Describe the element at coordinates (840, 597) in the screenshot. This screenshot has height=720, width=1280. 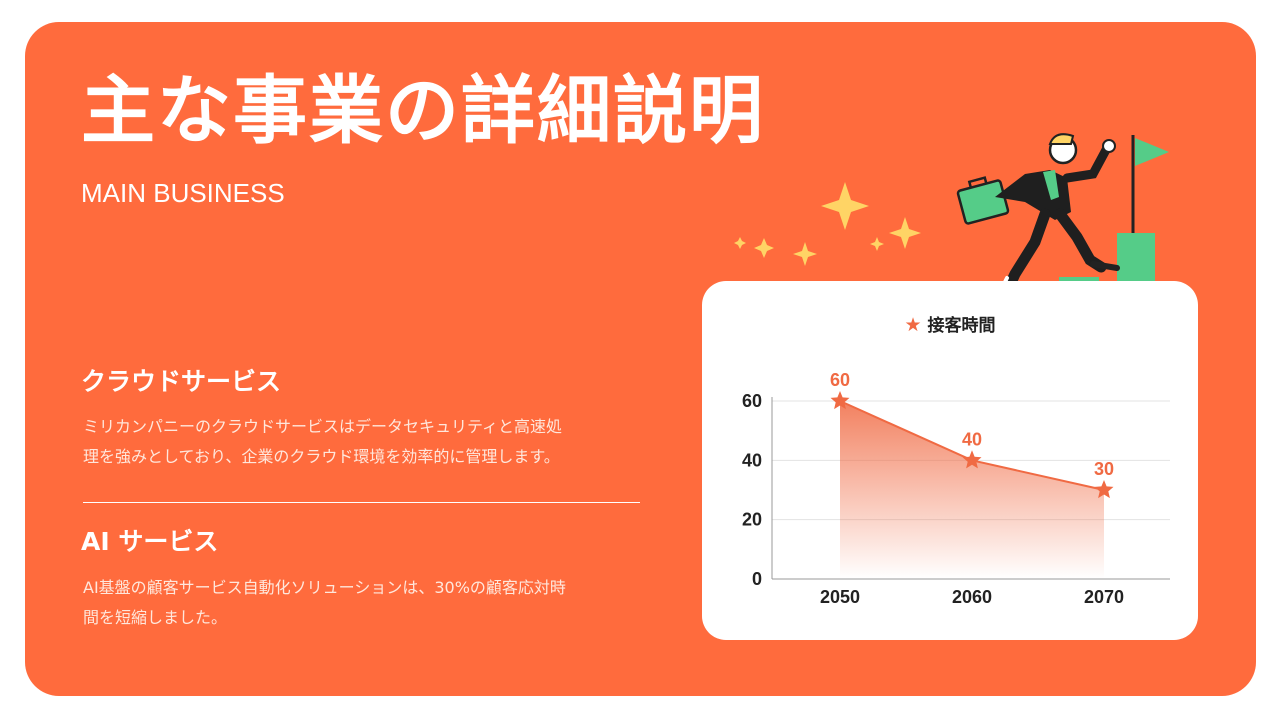
I see `x-tick-label: 2050` at that location.